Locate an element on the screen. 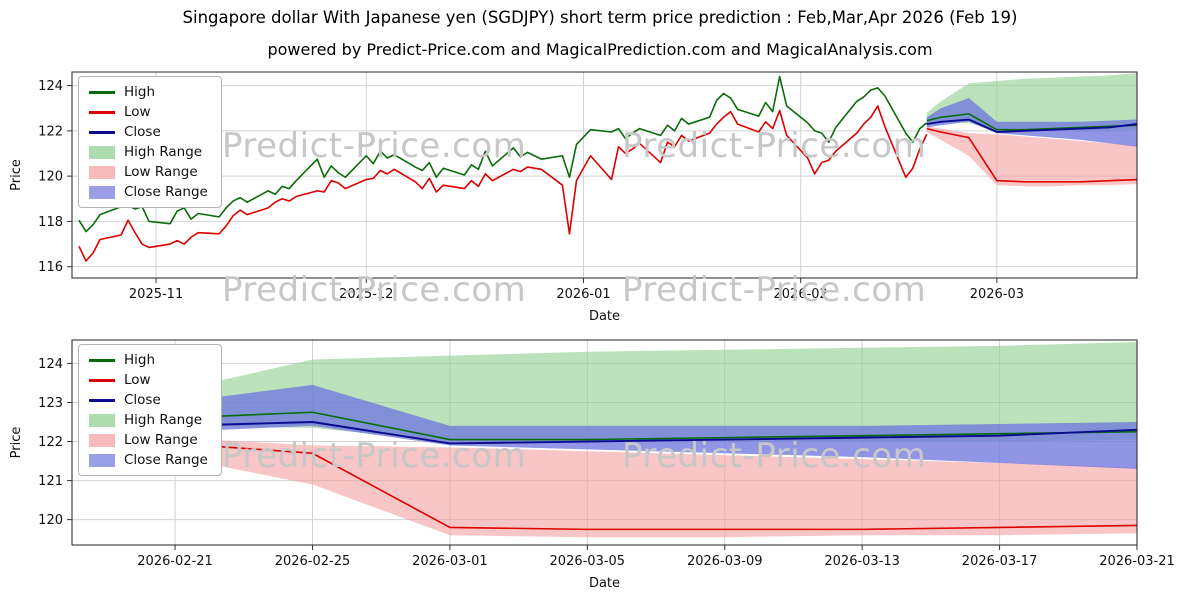  low-forecast-line is located at coordinates (1032, 155).